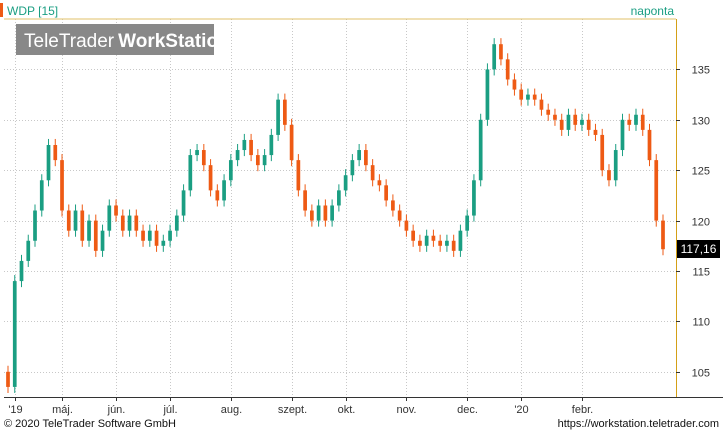 The height and width of the screenshot is (435, 723). Describe the element at coordinates (701, 172) in the screenshot. I see `y-tick-label: 125` at that location.